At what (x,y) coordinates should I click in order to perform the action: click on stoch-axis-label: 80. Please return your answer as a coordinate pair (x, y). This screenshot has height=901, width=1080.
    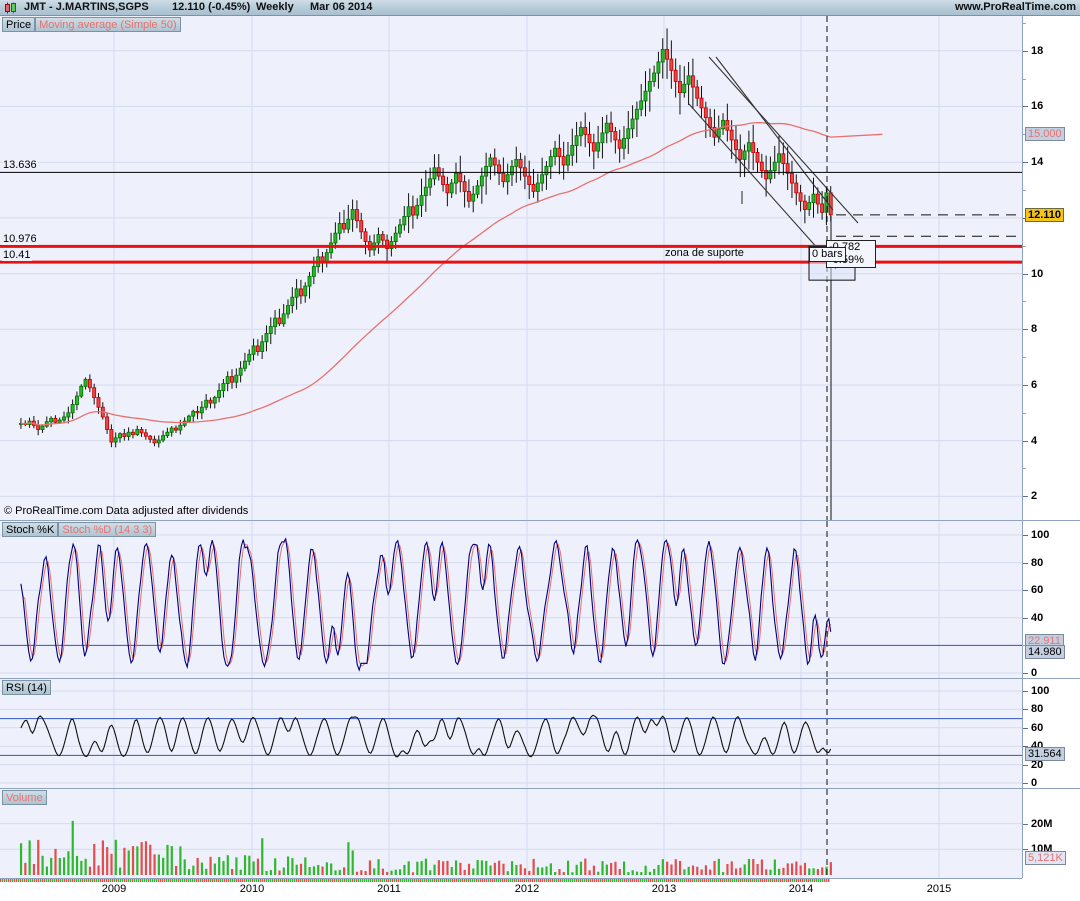
    Looking at the image, I should click on (1037, 562).